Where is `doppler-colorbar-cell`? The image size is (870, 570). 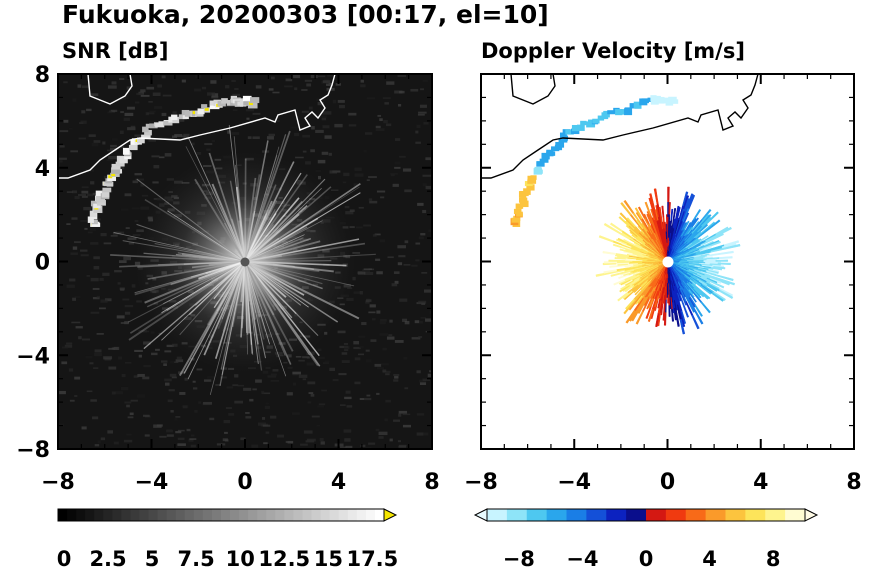 doppler-colorbar-cell is located at coordinates (656, 515).